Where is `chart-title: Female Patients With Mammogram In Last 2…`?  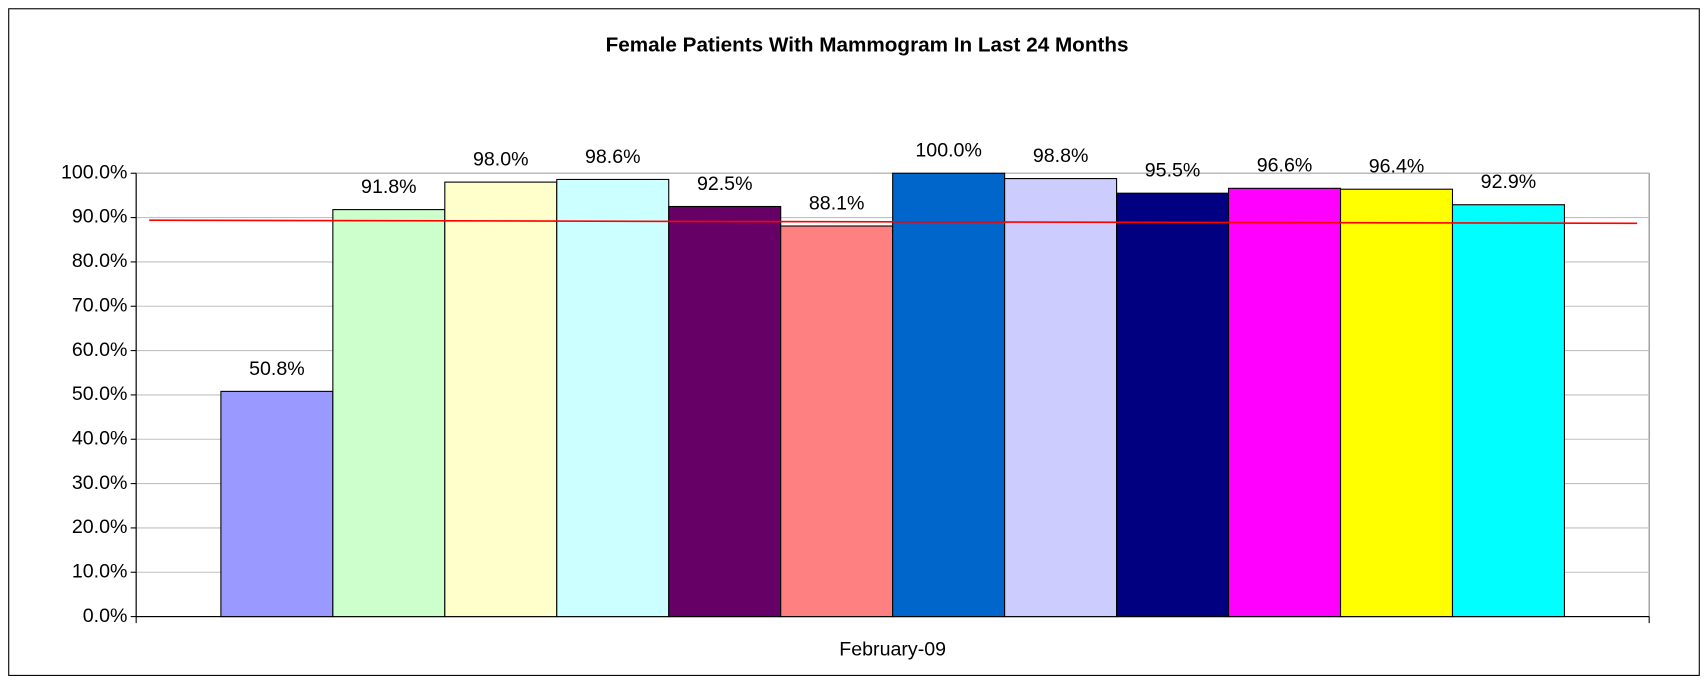 chart-title: Female Patients With Mammogram In Last 2… is located at coordinates (867, 44).